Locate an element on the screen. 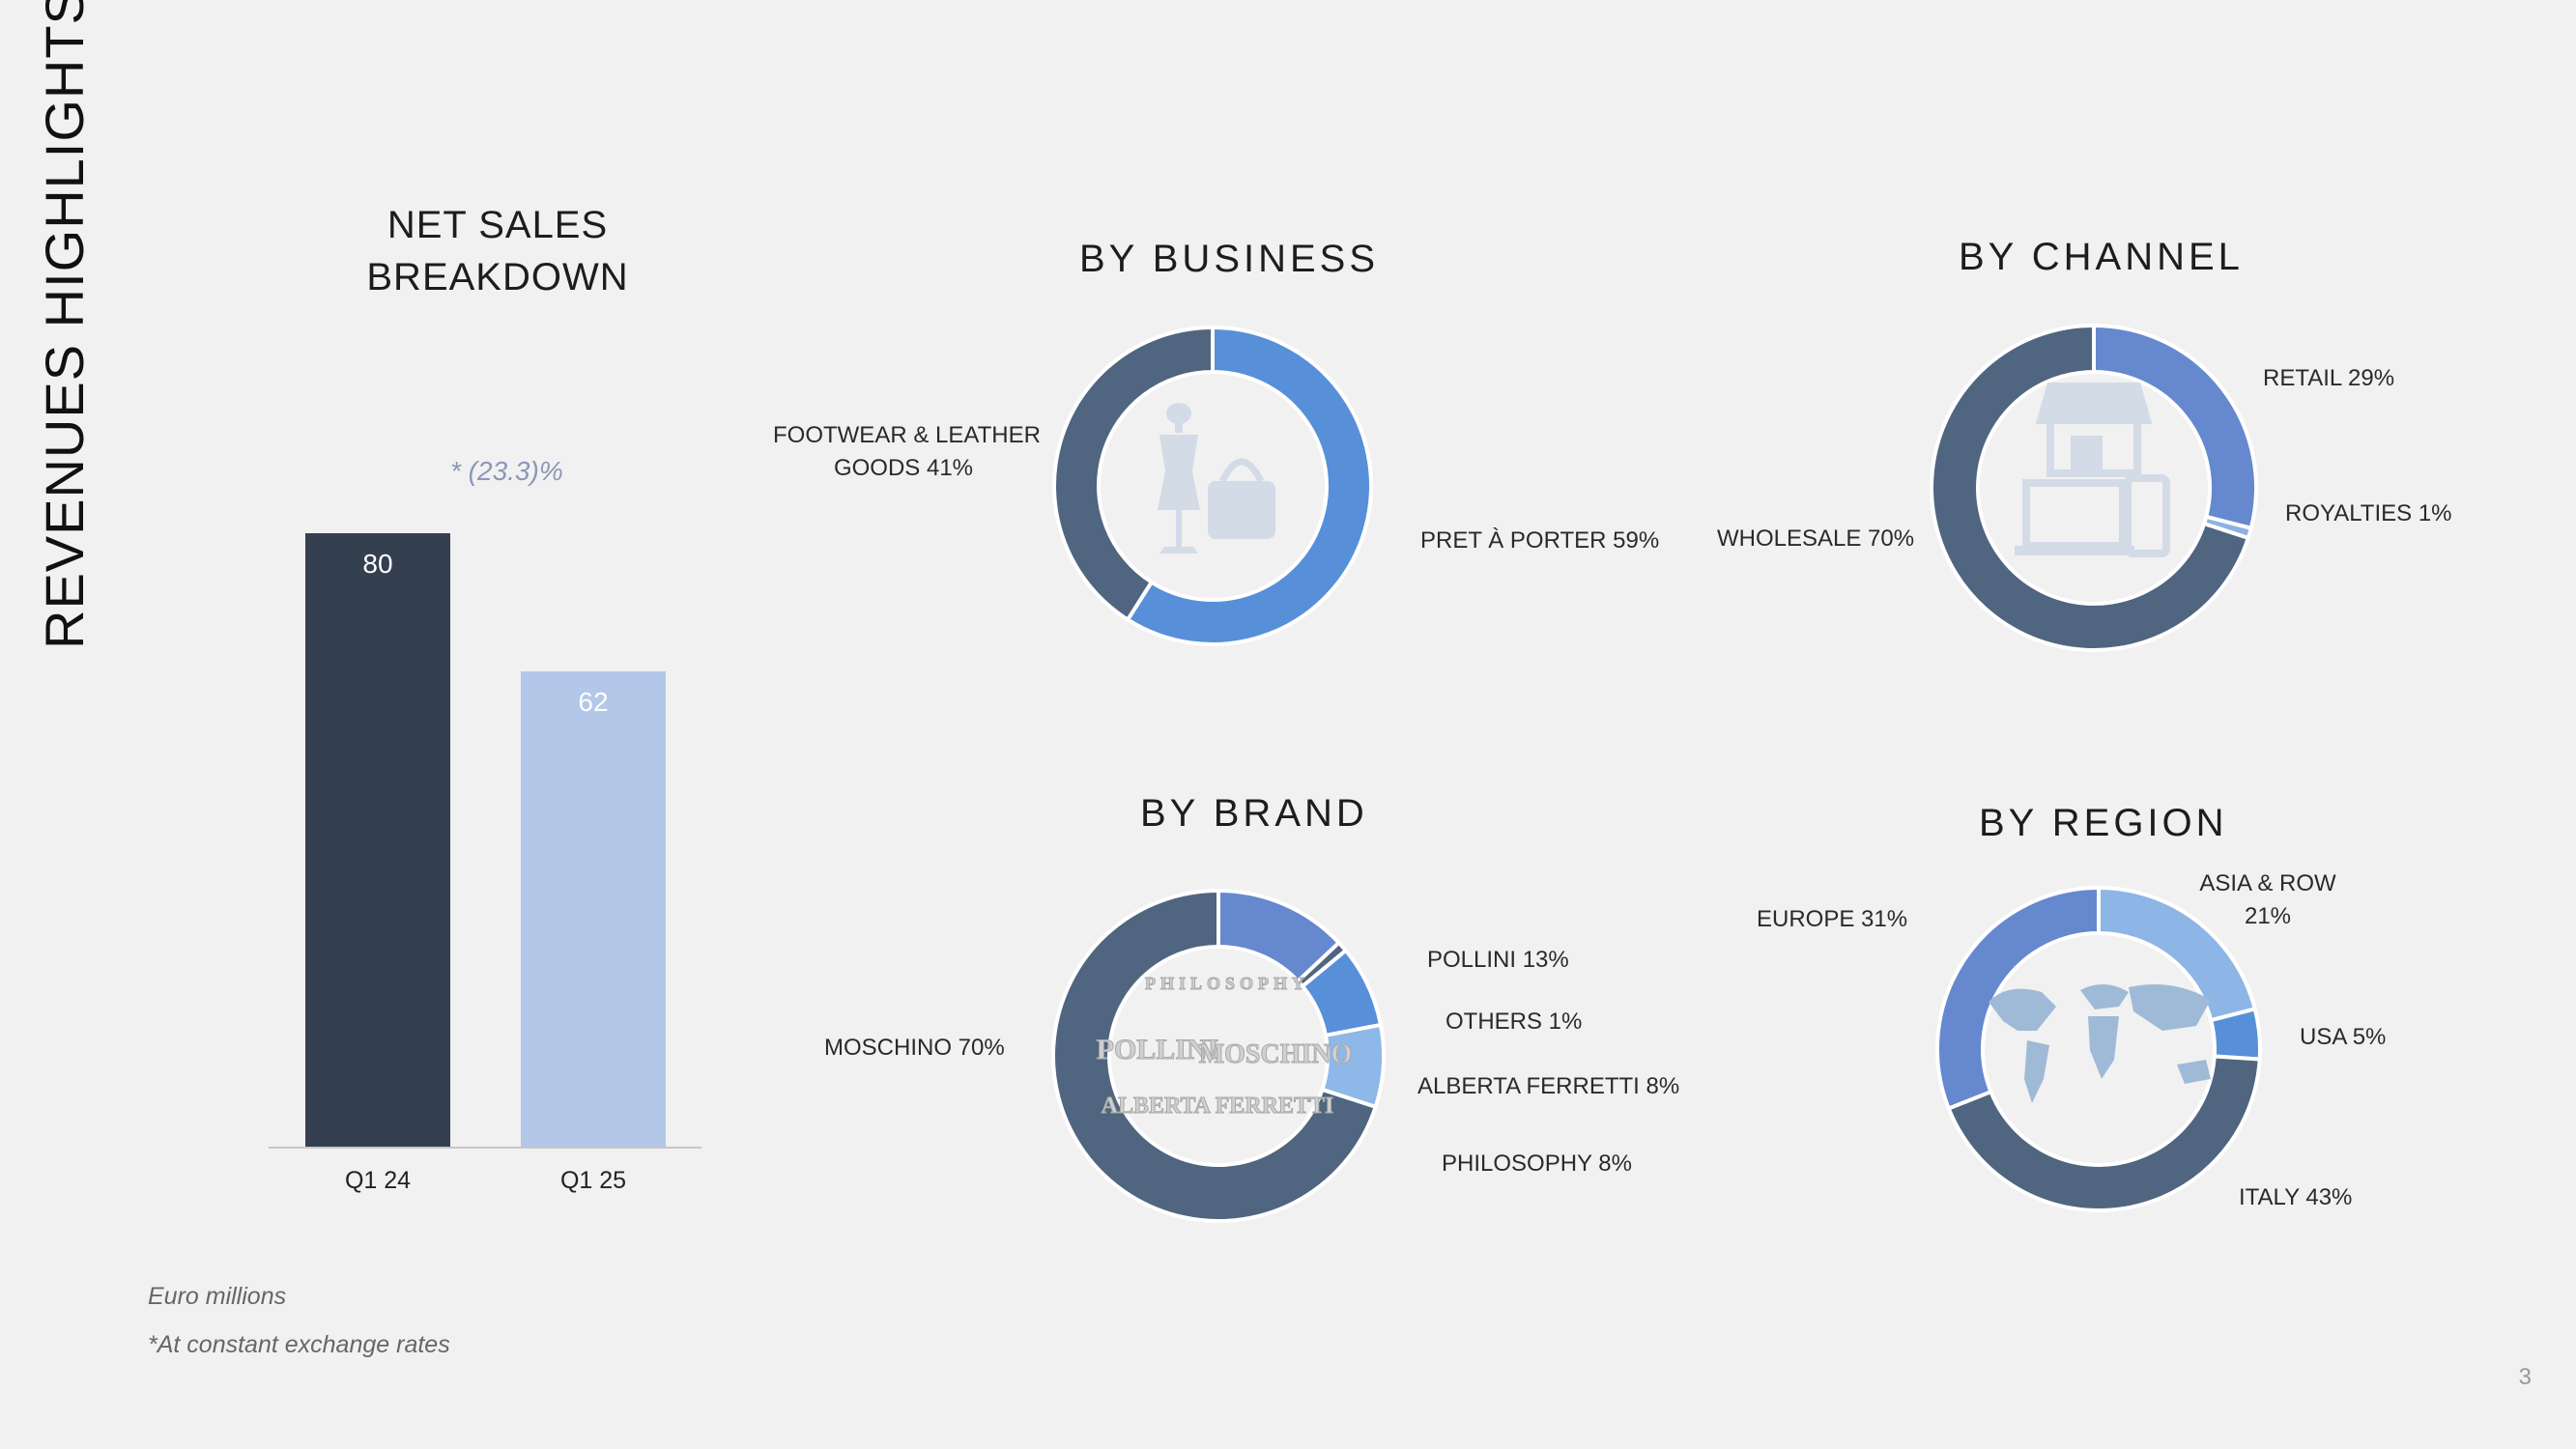  brand-logo-philosophy: PHILOSOPHY is located at coordinates (1227, 983).